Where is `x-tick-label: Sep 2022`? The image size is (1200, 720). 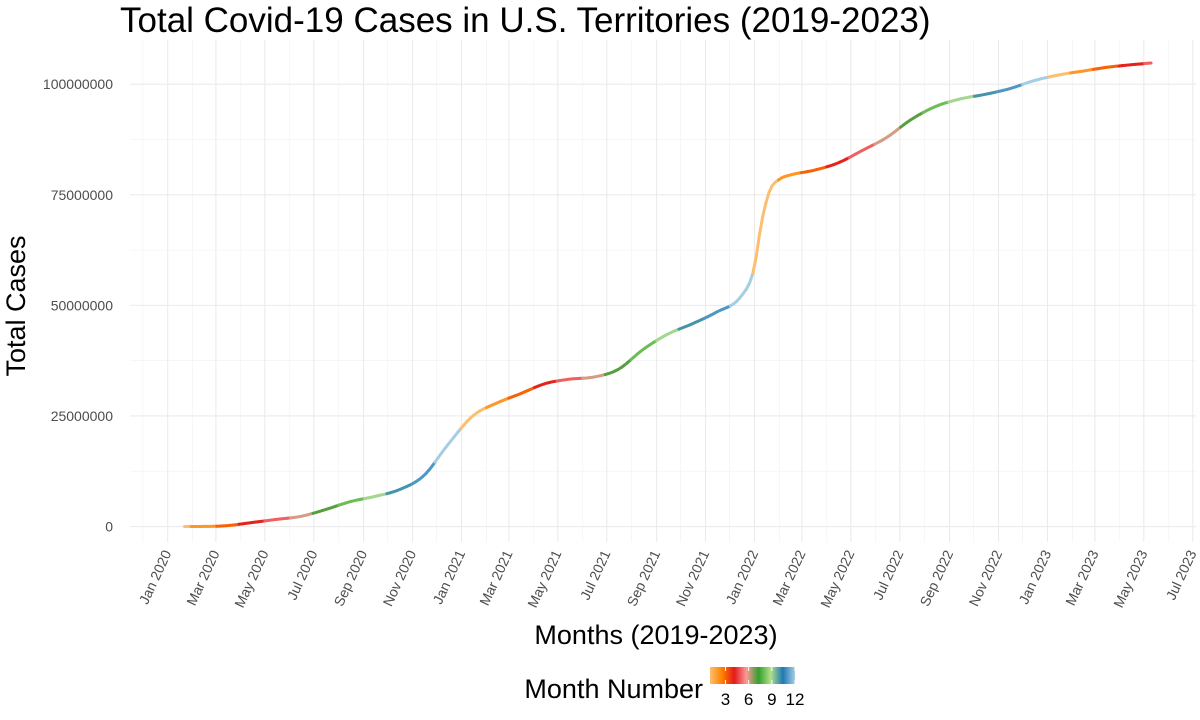
x-tick-label: Sep 2022 is located at coordinates (936, 577).